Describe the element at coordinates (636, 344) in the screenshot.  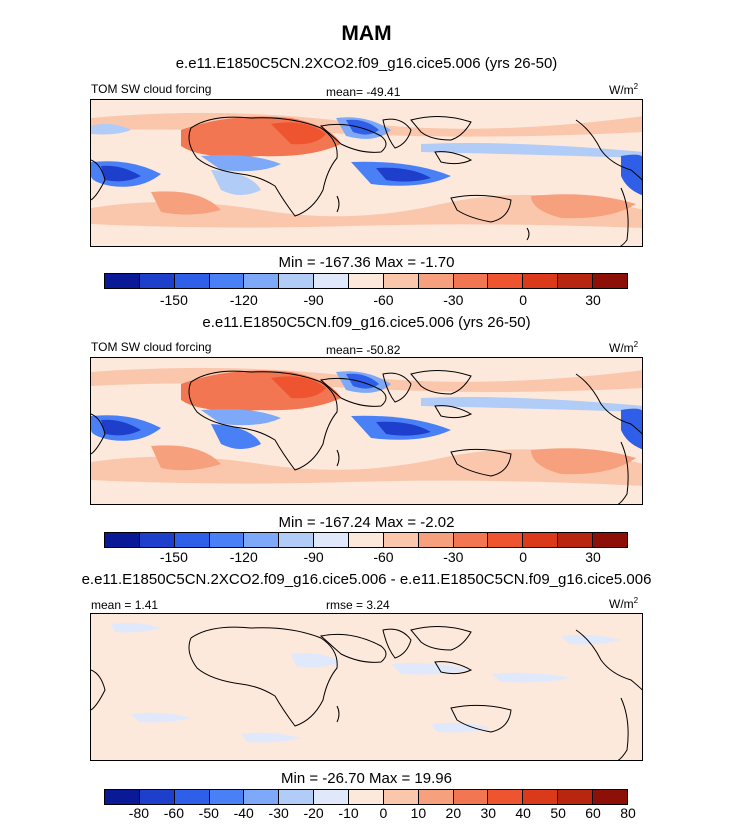
I see `panel-2-units-sup: 2` at that location.